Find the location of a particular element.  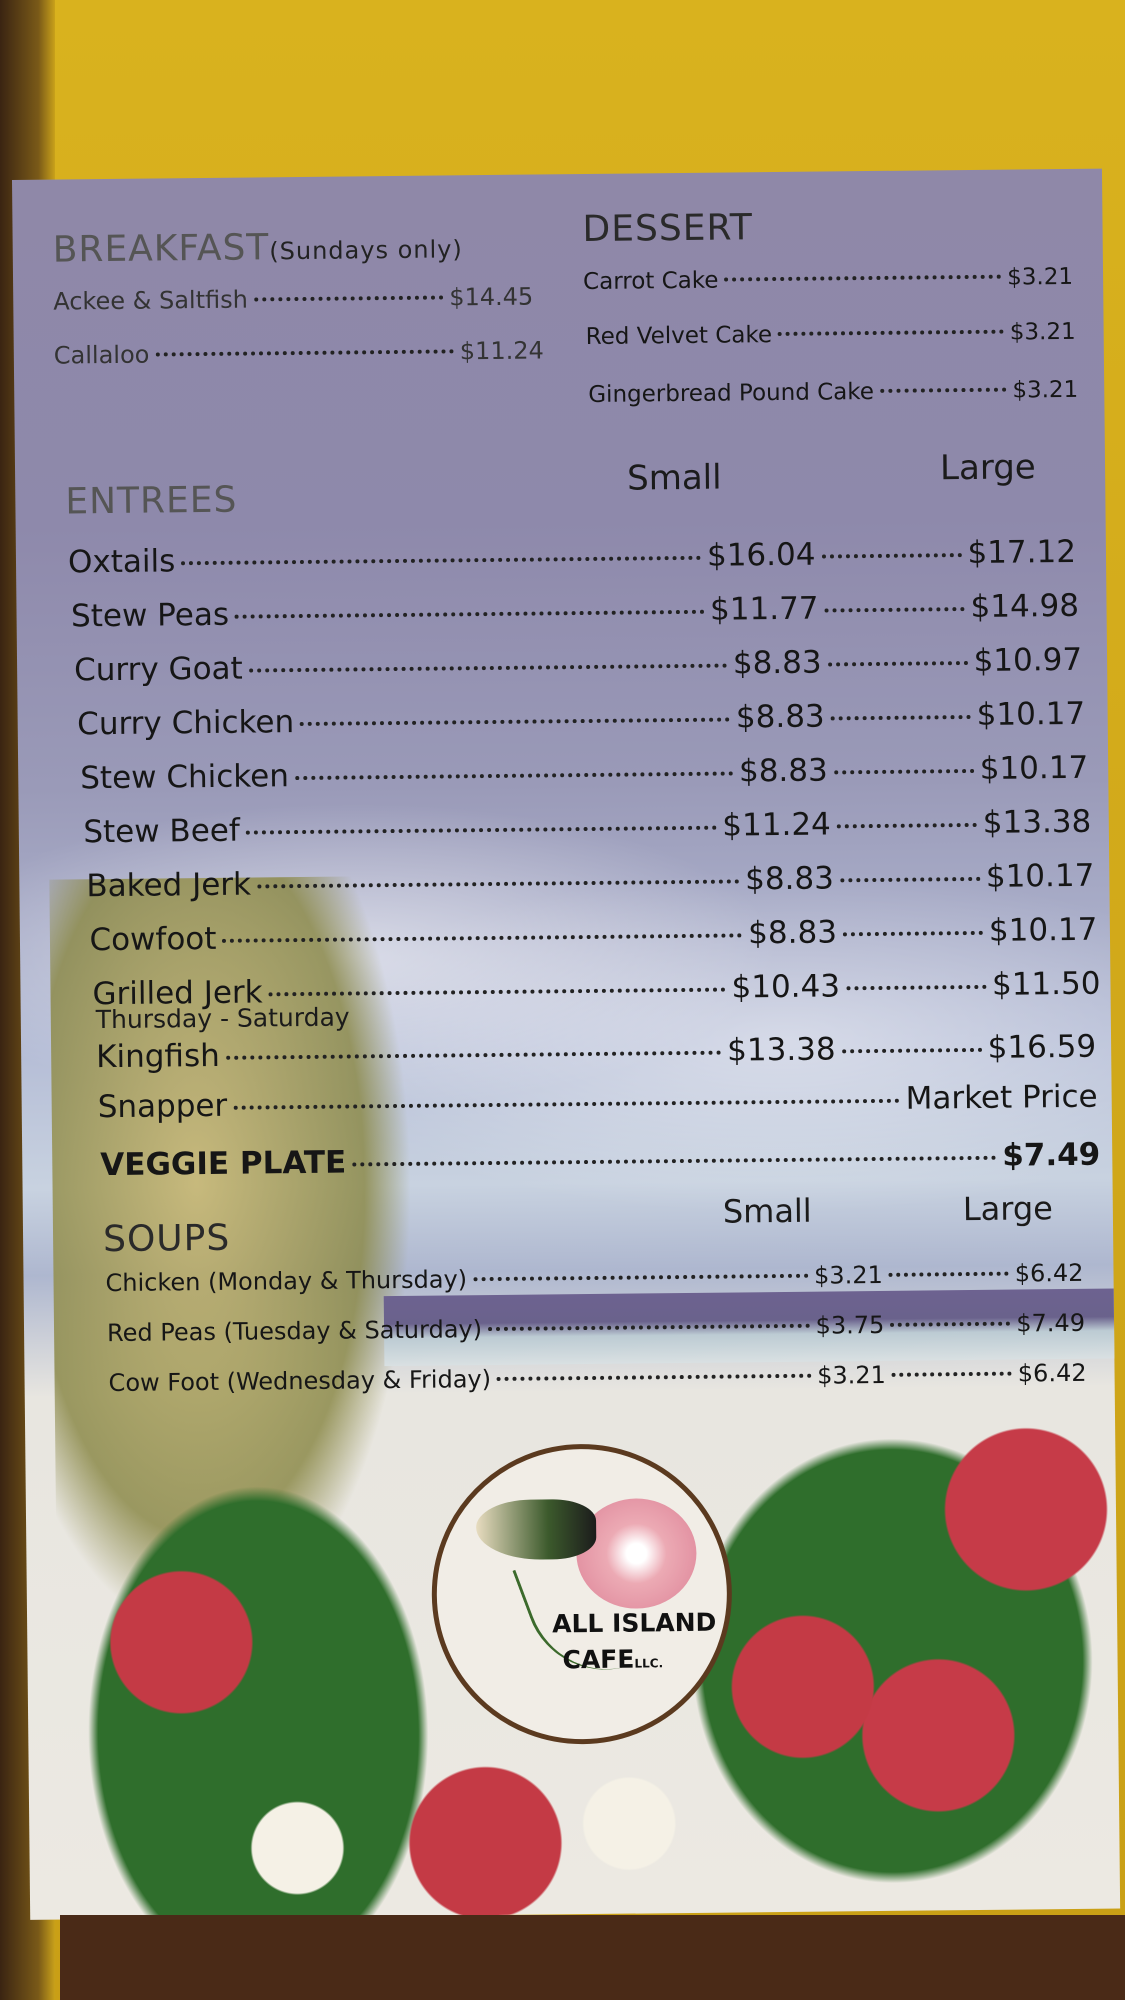

item-name: Stew Peas is located at coordinates (150, 615).